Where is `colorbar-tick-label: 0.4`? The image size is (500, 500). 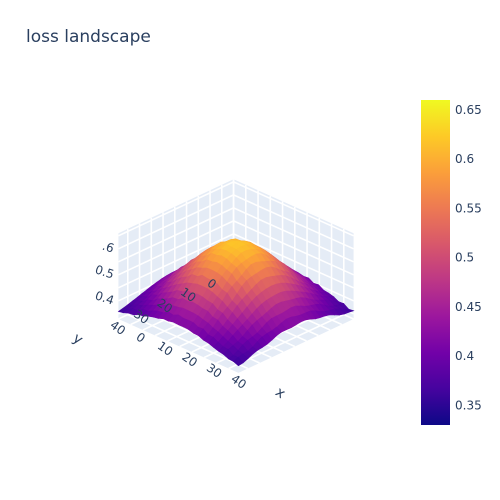
colorbar-tick-label: 0.4 is located at coordinates (464, 356).